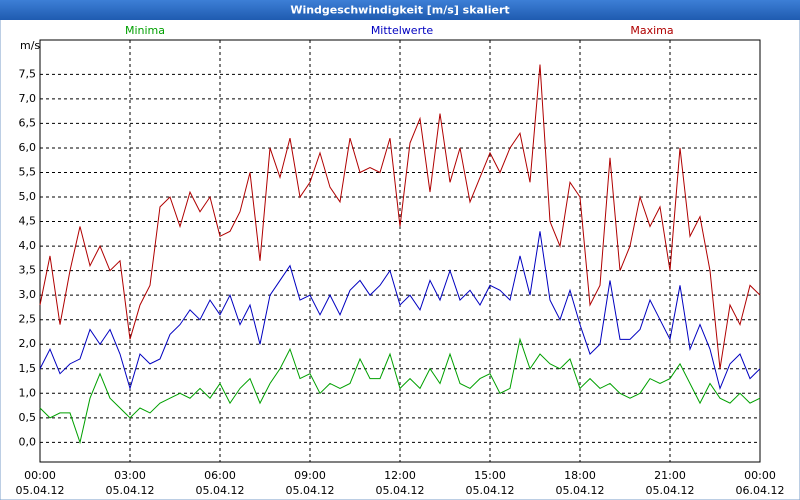 This screenshot has width=800, height=500. I want to click on y-tick-label: 7,0, so click(28, 98).